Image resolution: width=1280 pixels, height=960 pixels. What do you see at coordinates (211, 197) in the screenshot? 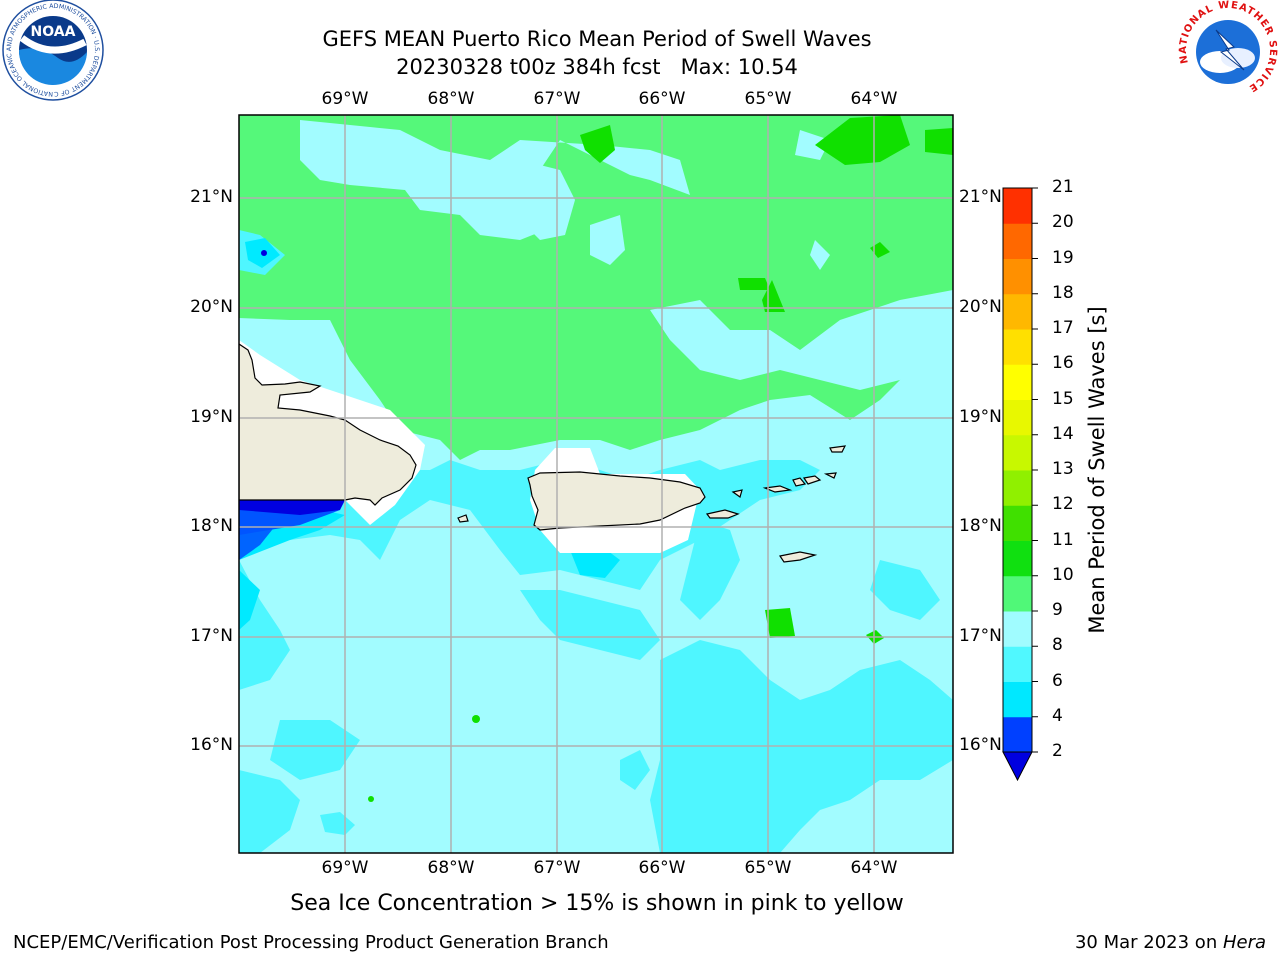
I see `lat-label-left: 21°N` at bounding box center [211, 197].